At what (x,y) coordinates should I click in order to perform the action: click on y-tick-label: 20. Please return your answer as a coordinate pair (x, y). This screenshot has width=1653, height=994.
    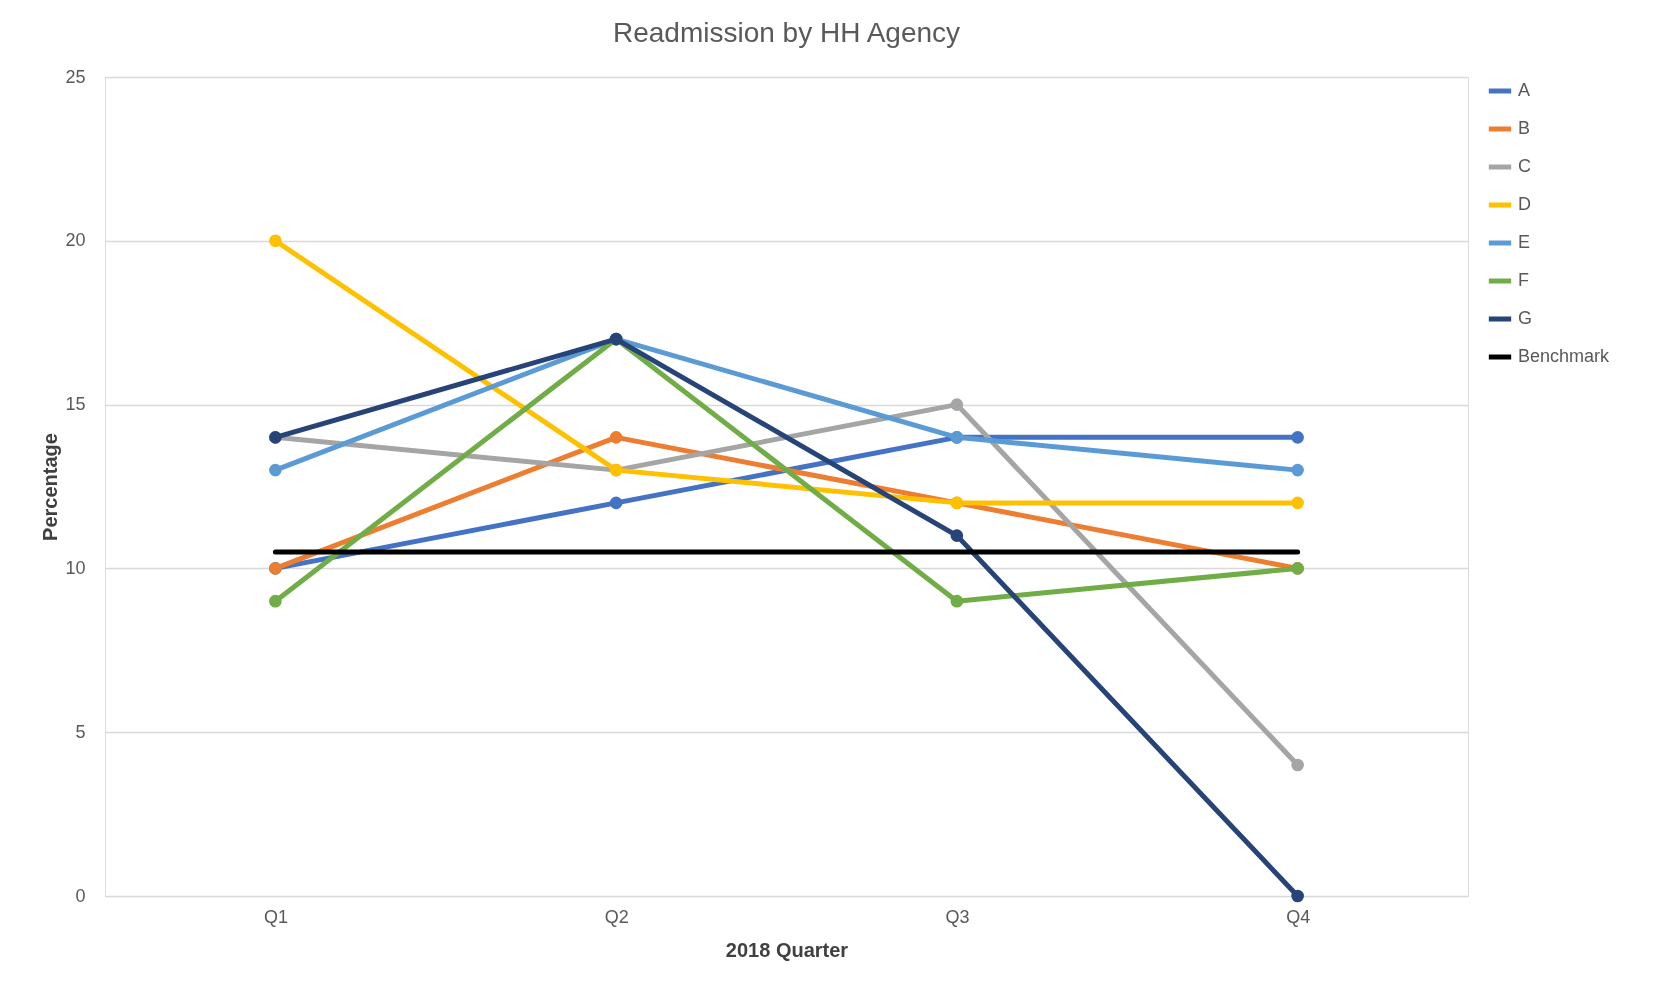
    Looking at the image, I should click on (75, 240).